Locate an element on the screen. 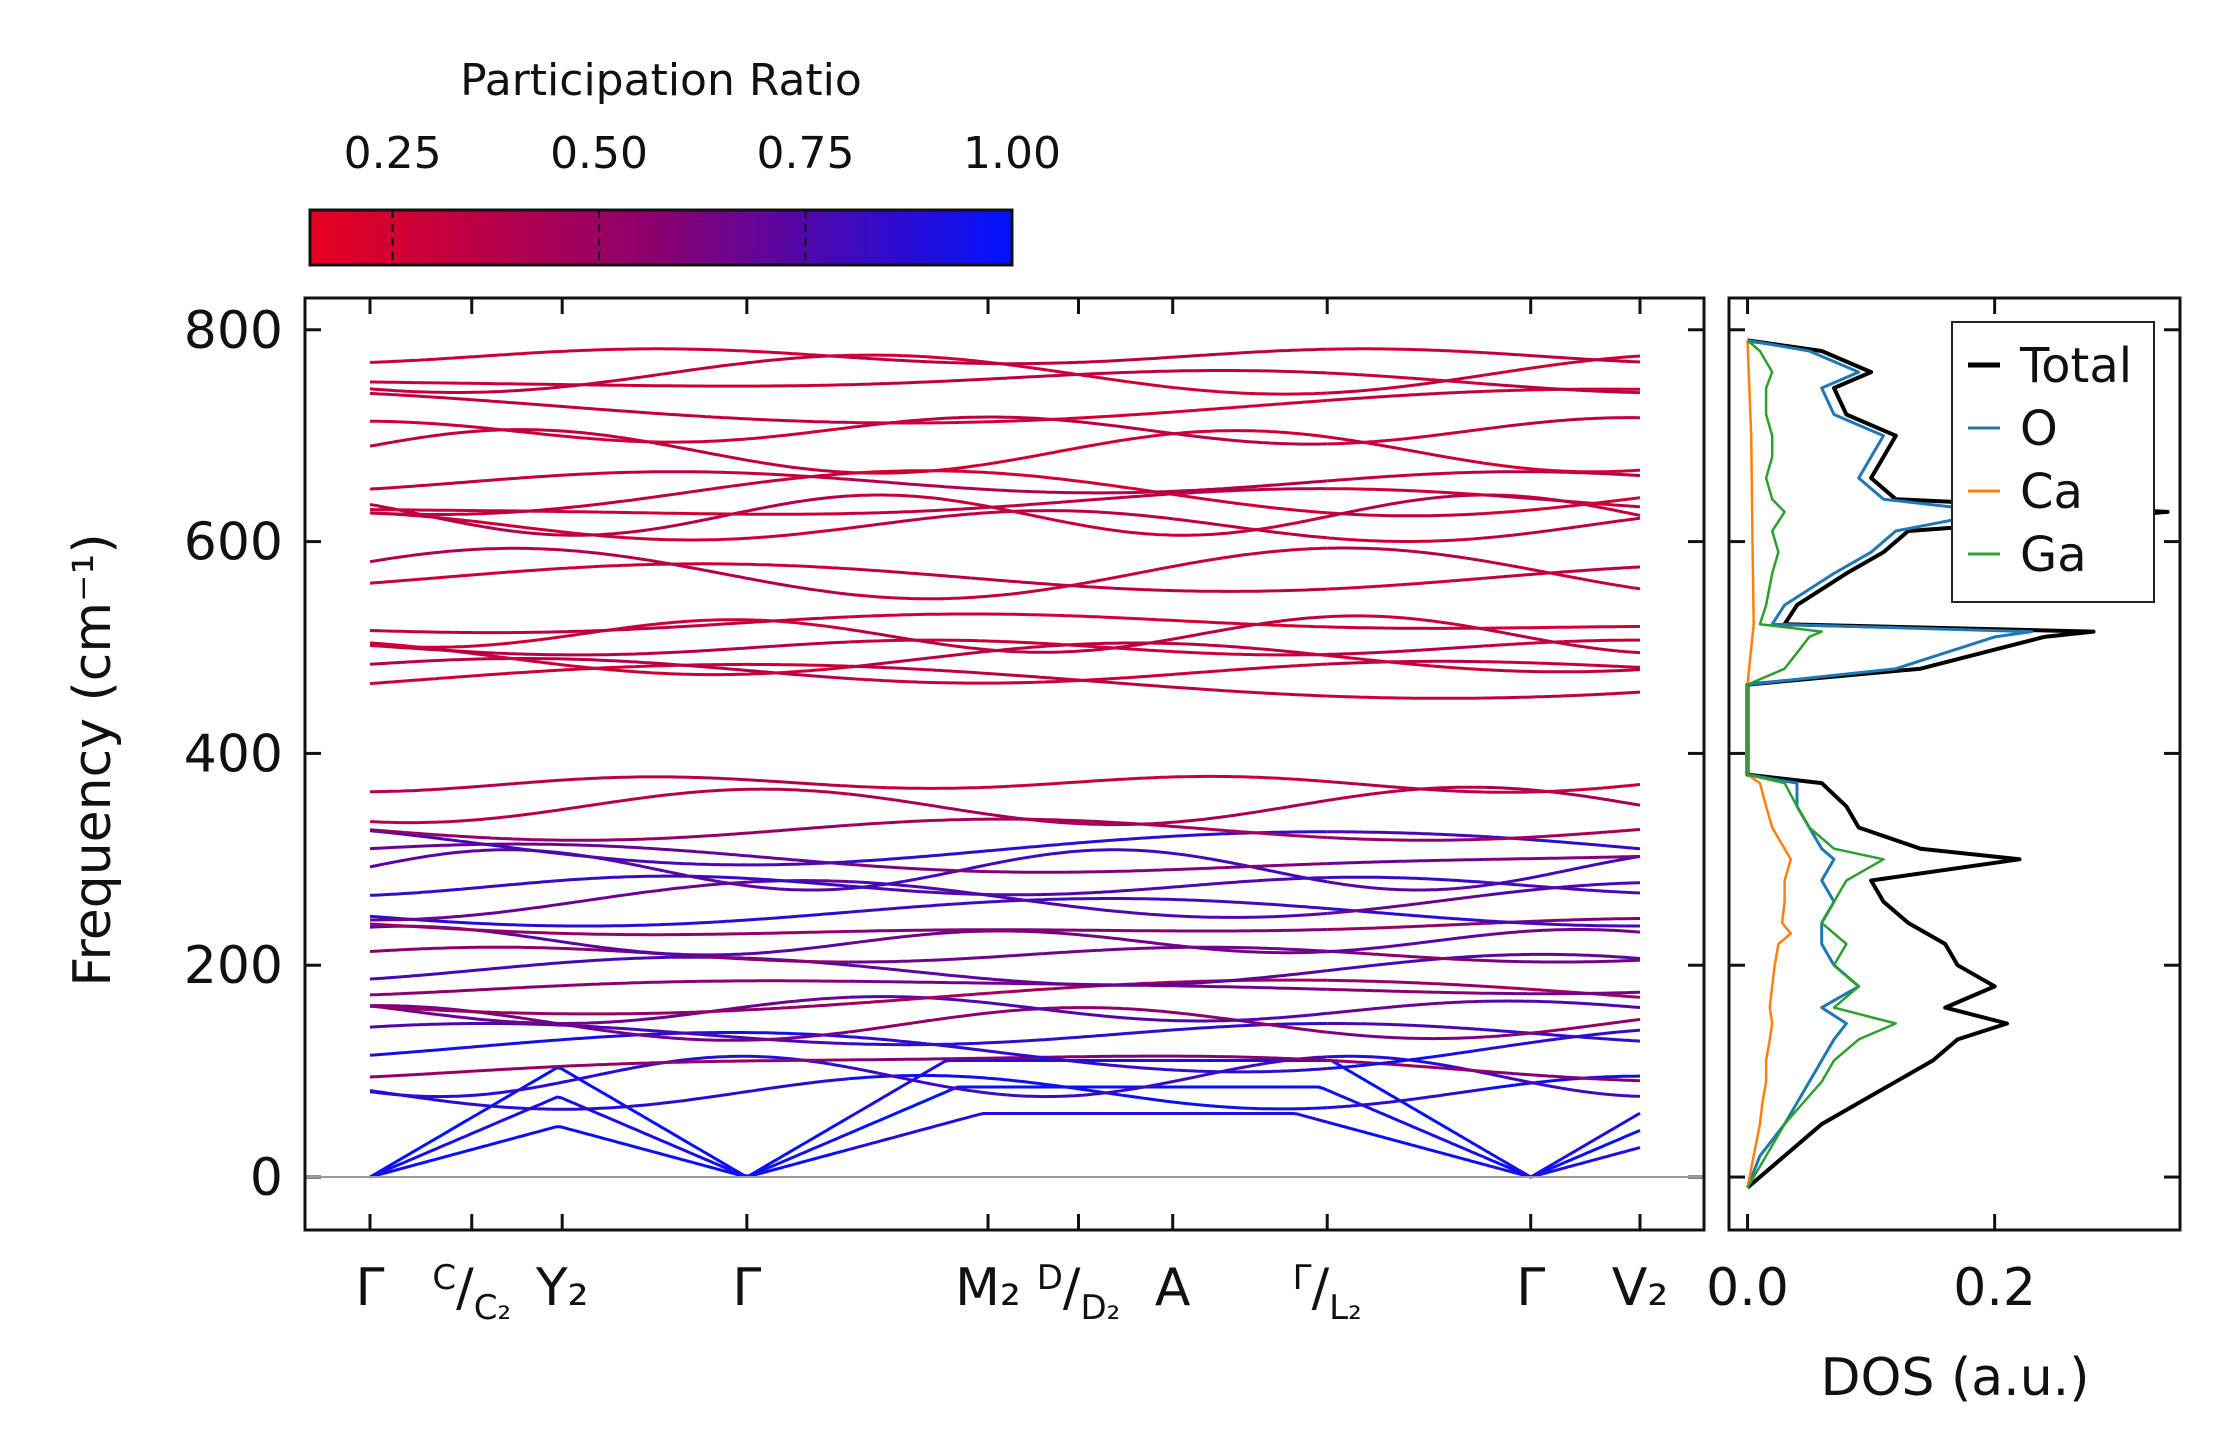 Image resolution: width=2222 pixels, height=1455 pixels. x-tick-label: A is located at coordinates (1173, 1288).